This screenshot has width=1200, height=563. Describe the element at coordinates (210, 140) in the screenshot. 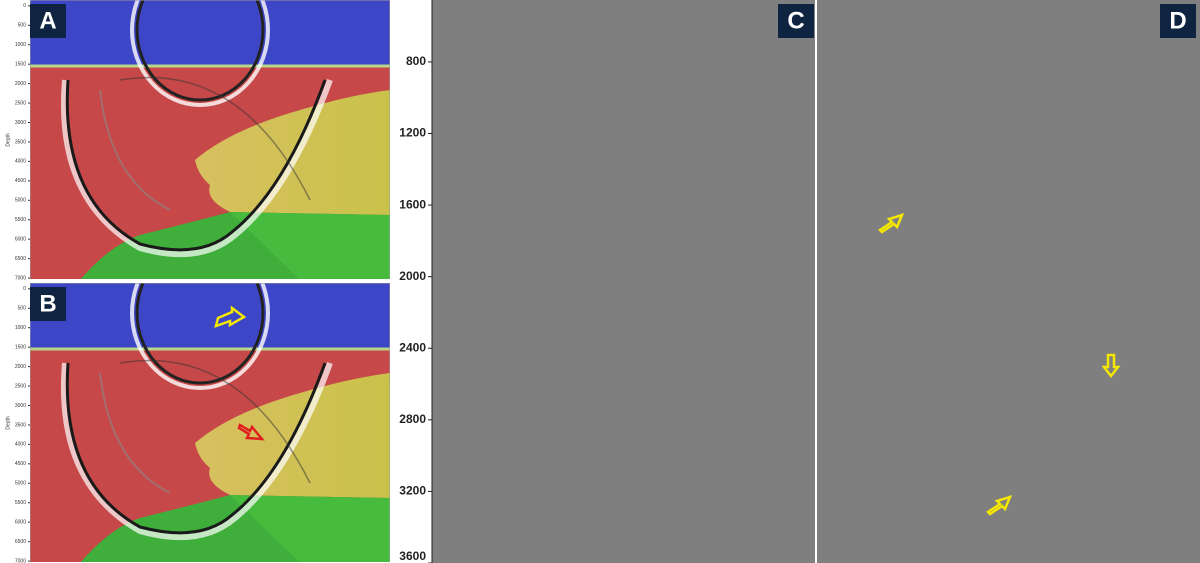

I see `panel-a` at that location.